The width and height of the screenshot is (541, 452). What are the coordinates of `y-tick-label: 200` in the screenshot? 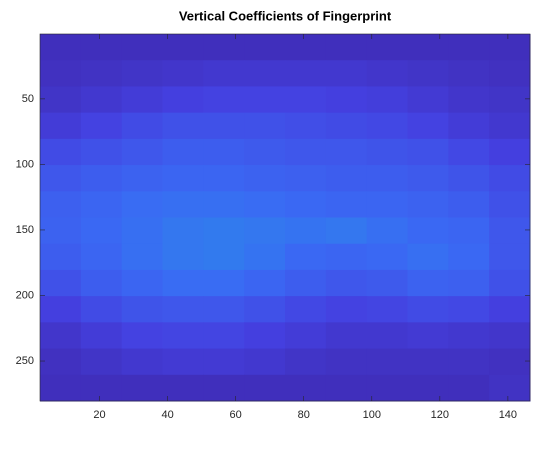 It's located at (25, 295).